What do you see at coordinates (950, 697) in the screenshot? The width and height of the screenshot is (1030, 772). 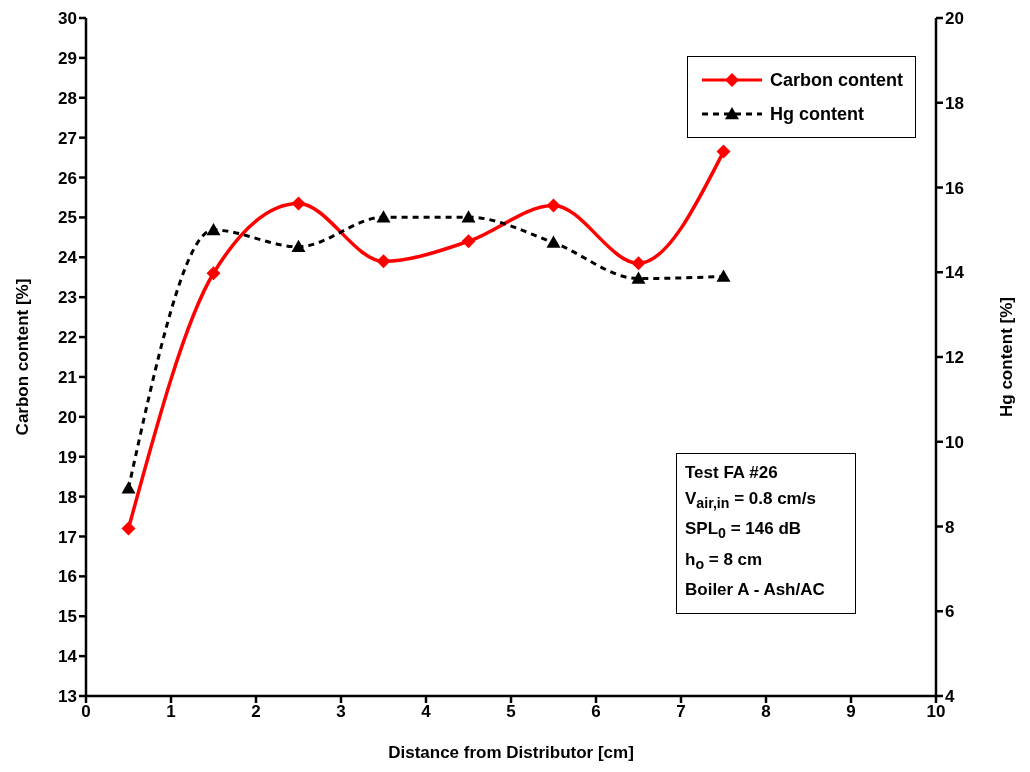 I see `y2-tick-label: 4` at bounding box center [950, 697].